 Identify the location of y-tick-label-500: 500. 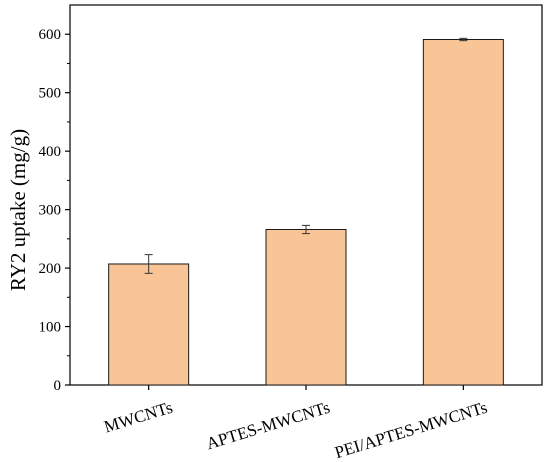
(50, 94).